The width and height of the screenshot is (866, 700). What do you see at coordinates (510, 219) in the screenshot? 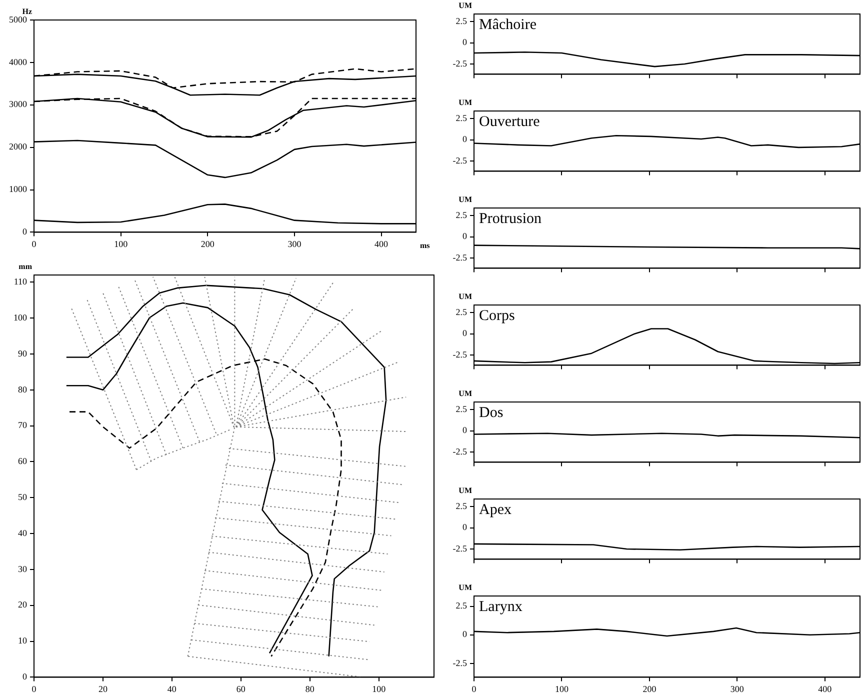
I see `chart-title: Protrusion` at bounding box center [510, 219].